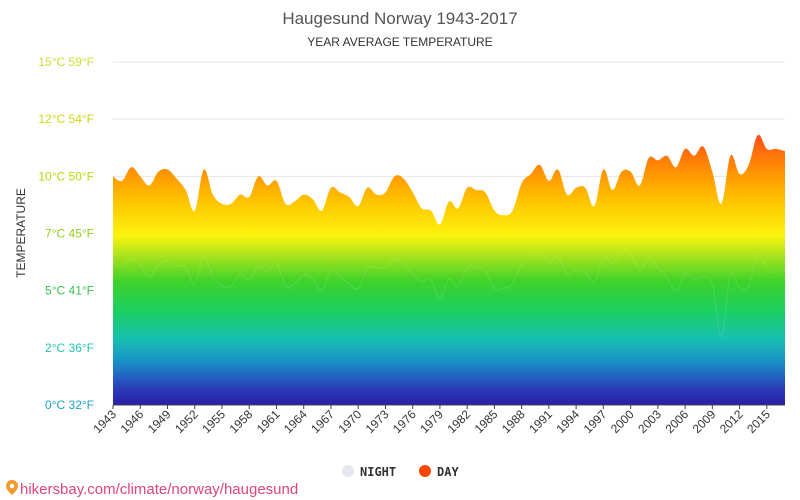 Image resolution: width=800 pixels, height=500 pixels. I want to click on legend-day-marker, so click(425, 471).